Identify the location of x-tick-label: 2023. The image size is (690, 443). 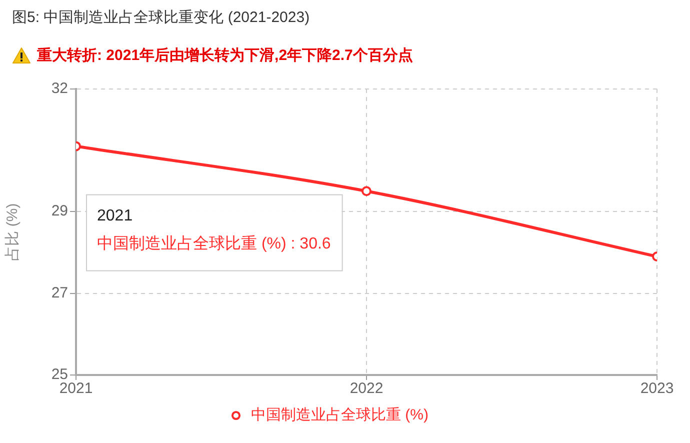
(657, 389).